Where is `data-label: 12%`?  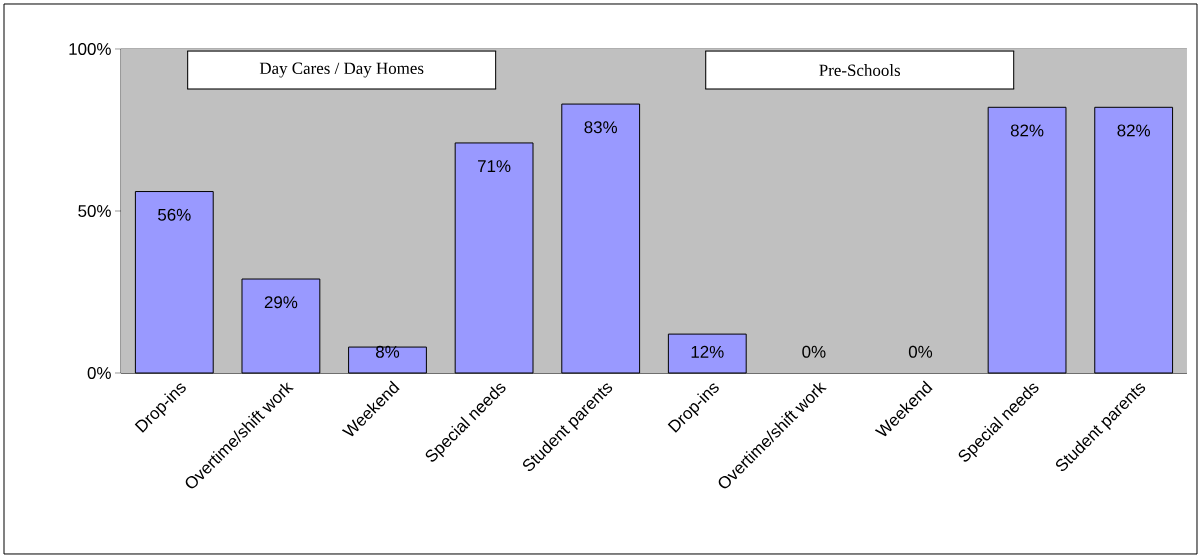
data-label: 12% is located at coordinates (707, 351).